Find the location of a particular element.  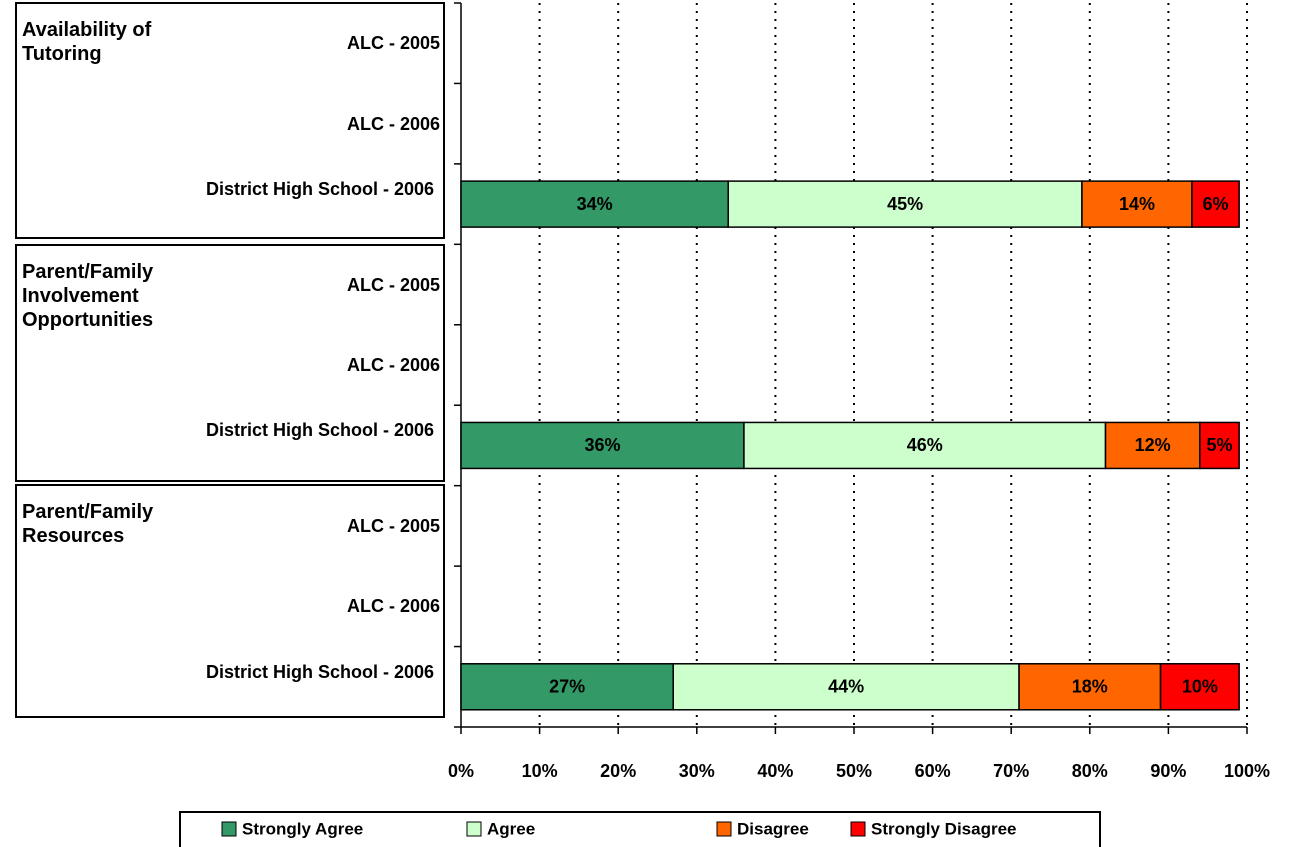

data-label: 6% is located at coordinates (1216, 204).